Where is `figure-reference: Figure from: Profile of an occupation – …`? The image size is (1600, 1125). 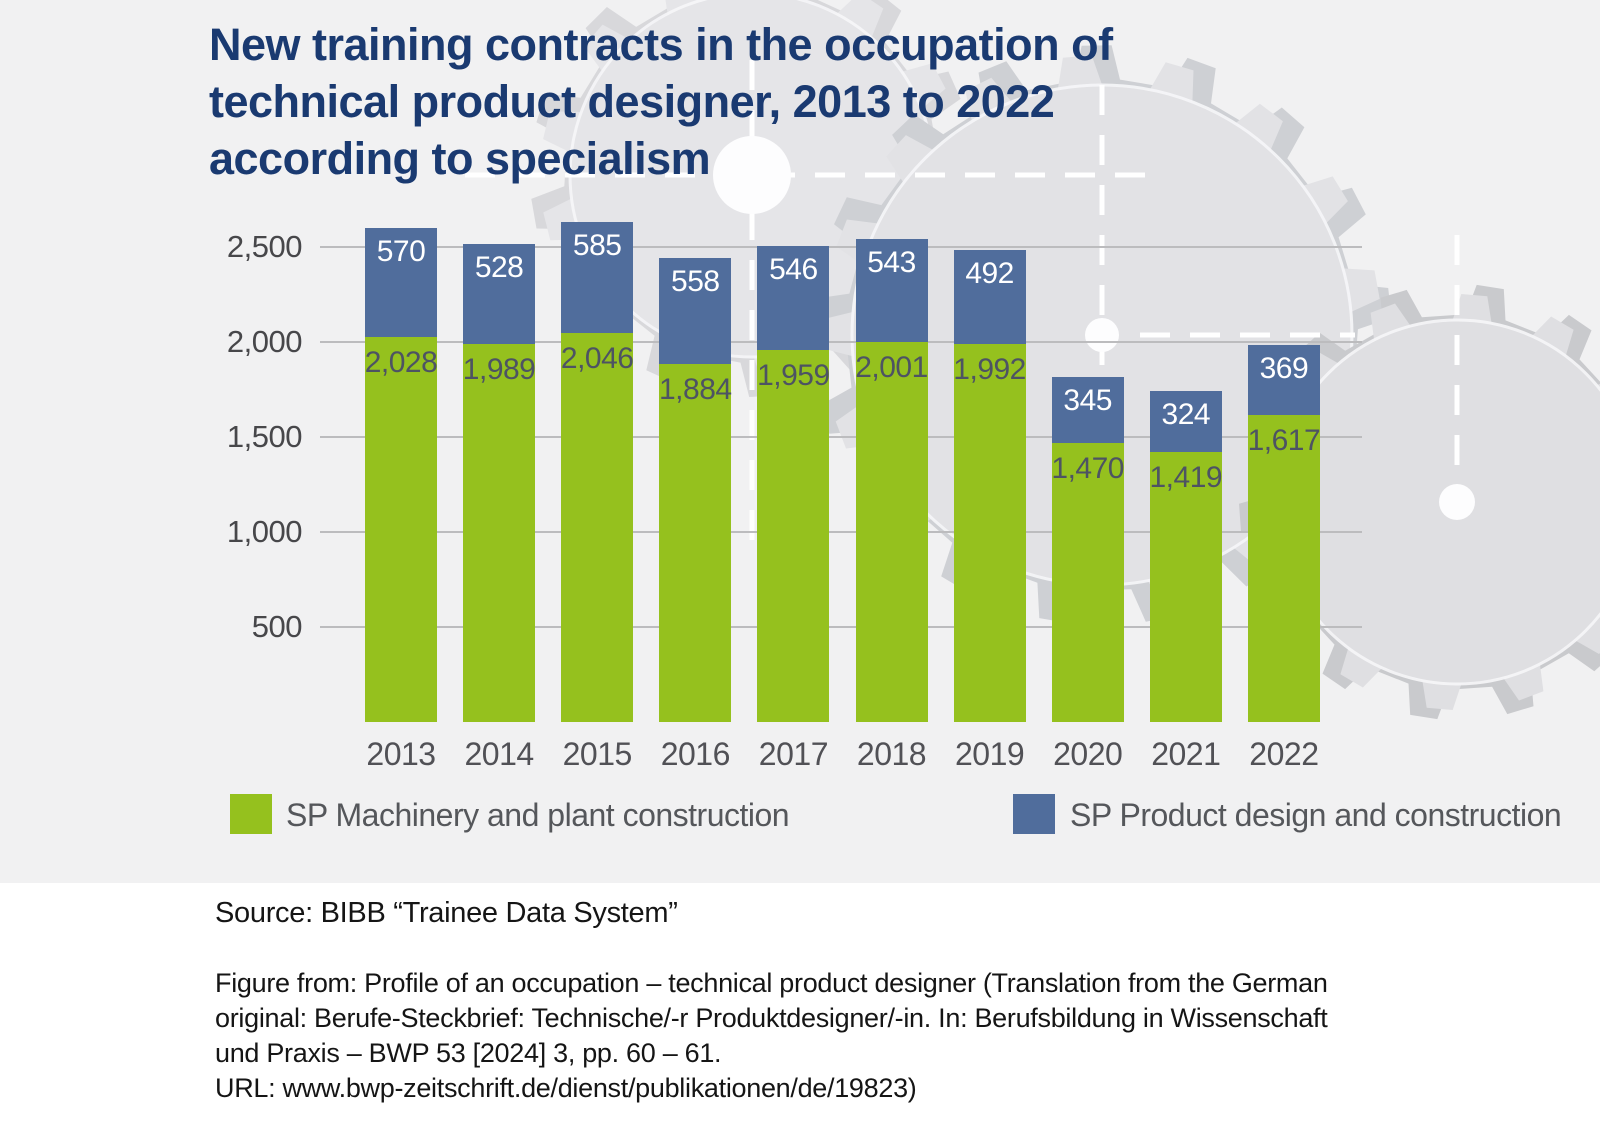 figure-reference: Figure from: Profile of an occupation – … is located at coordinates (771, 1036).